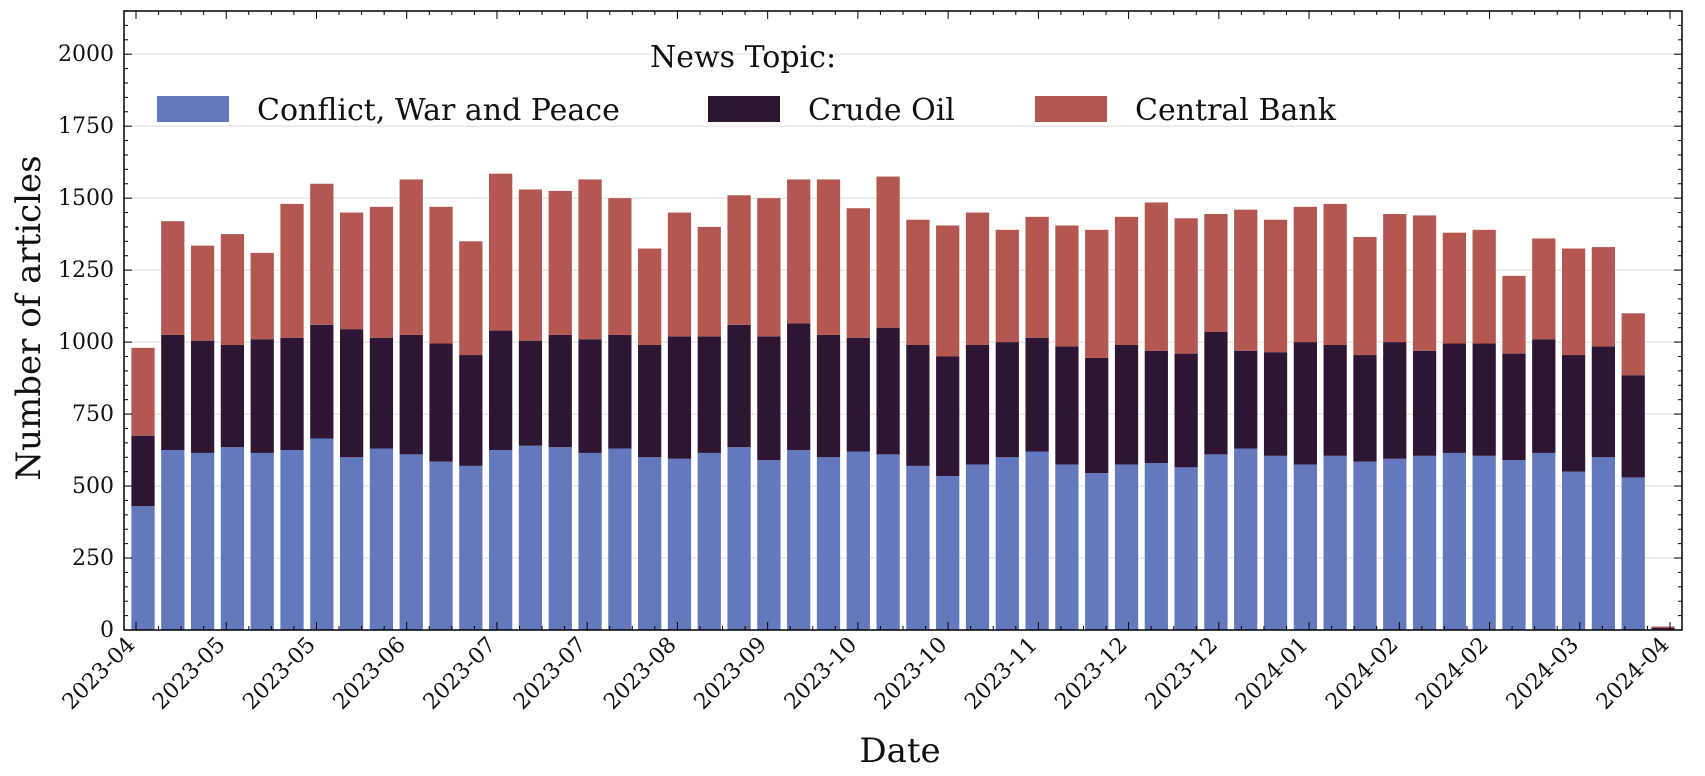  Describe the element at coordinates (1633, 674) in the screenshot. I see `x-tick-label: 2024-04` at that location.